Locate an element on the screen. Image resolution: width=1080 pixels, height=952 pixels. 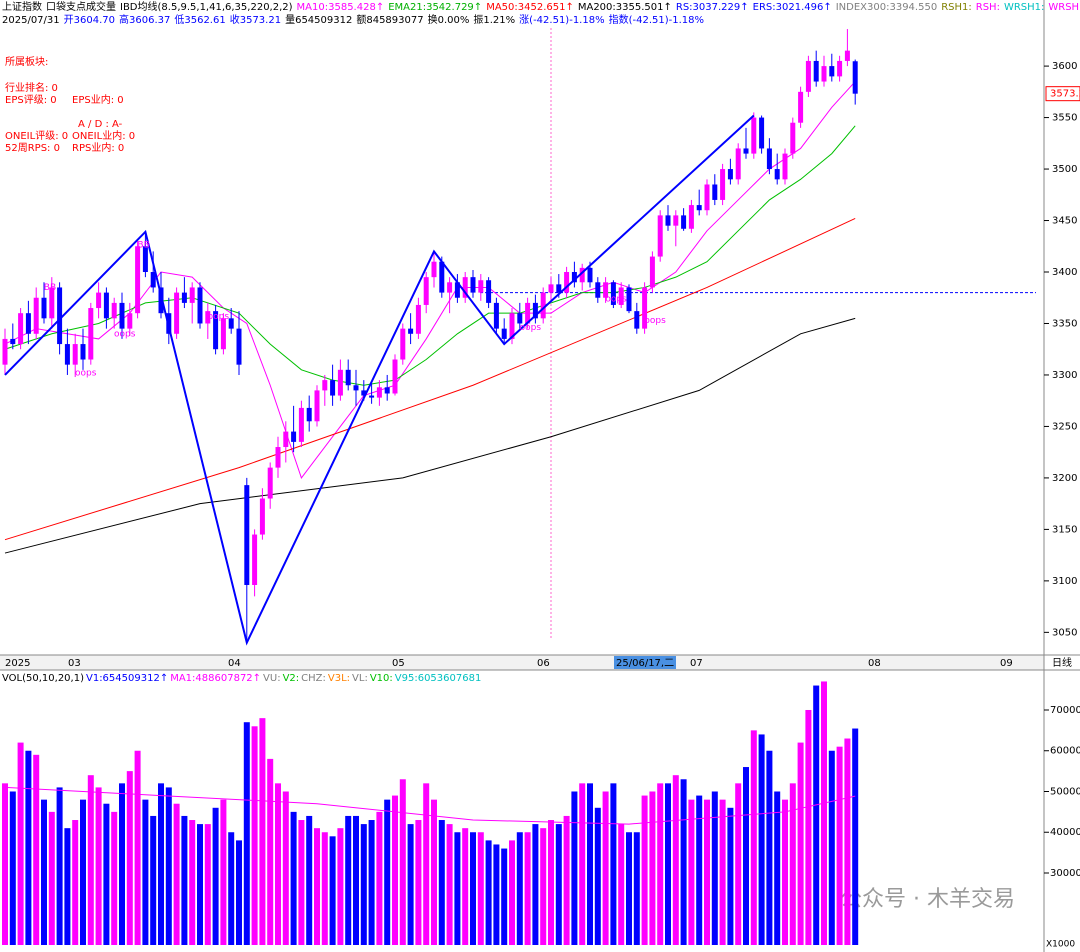
header-item: INDEX300:3394.550 is located at coordinates (886, 7).